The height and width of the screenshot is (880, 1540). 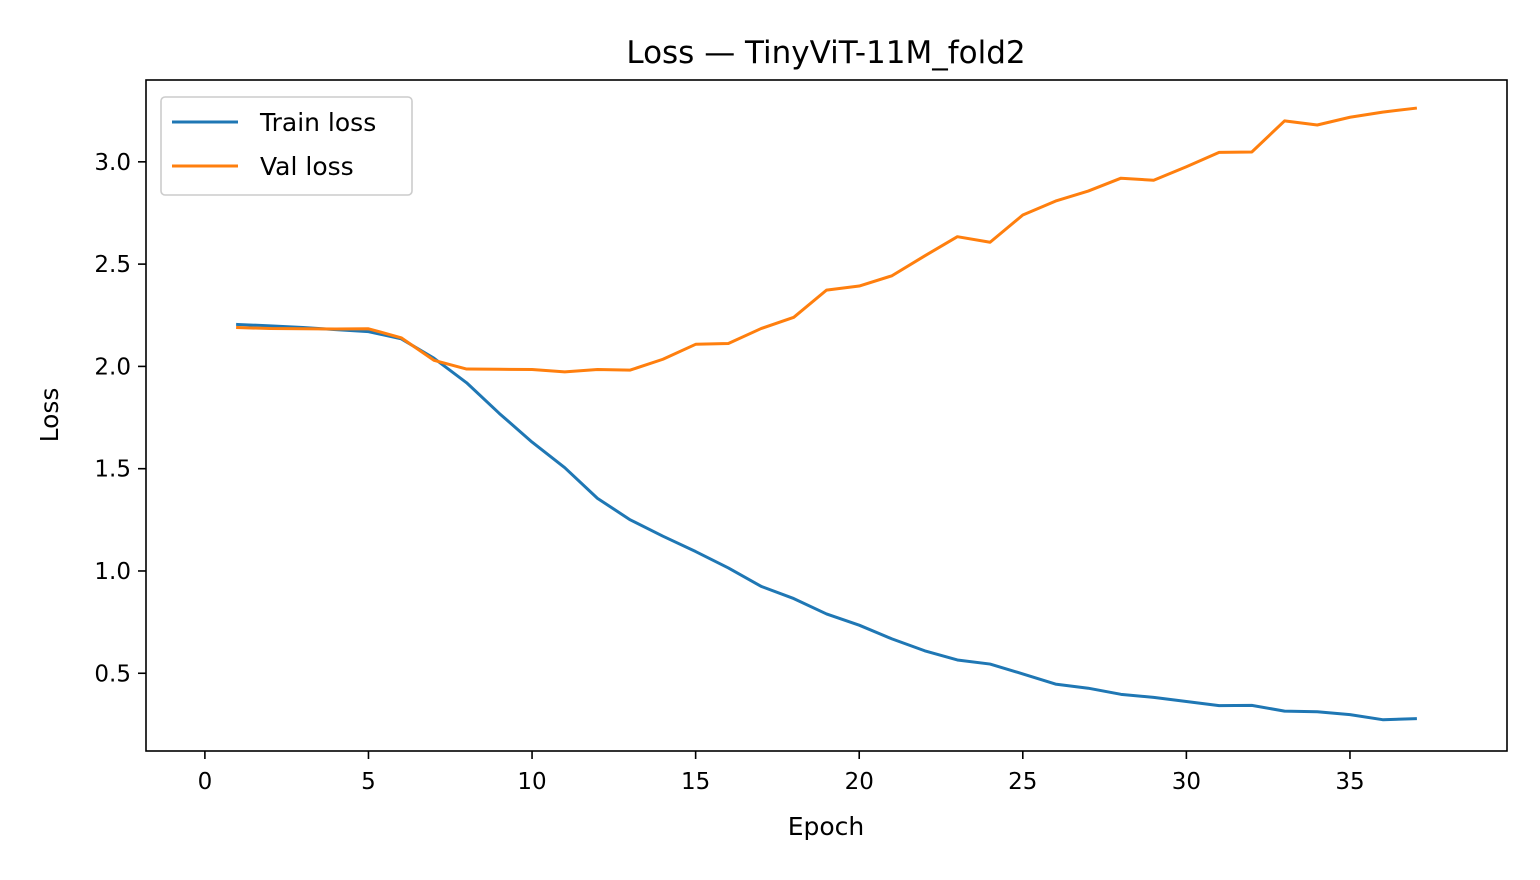 I want to click on x-tick-label: 35, so click(x=1349, y=782).